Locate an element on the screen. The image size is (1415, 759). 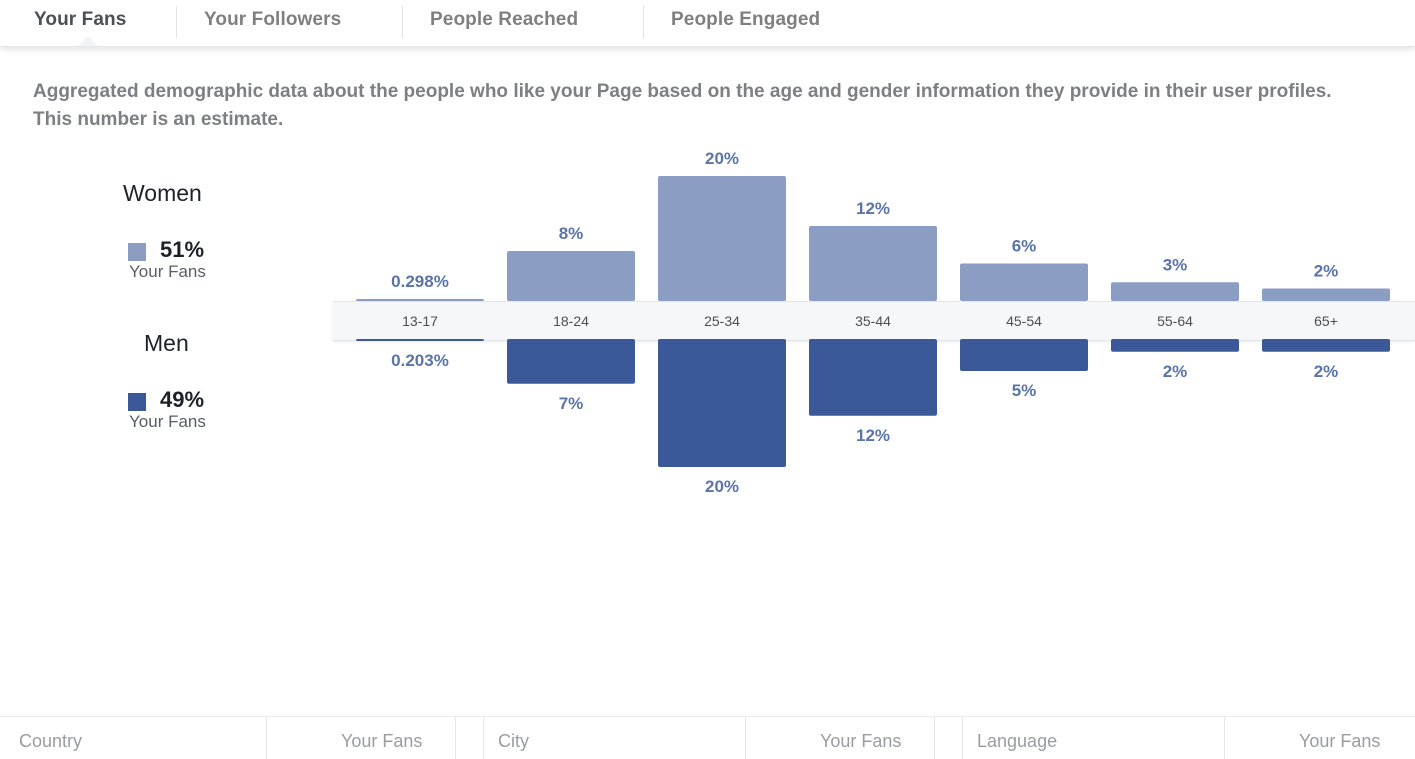
tab-people-engaged: People Engaged is located at coordinates (746, 19).